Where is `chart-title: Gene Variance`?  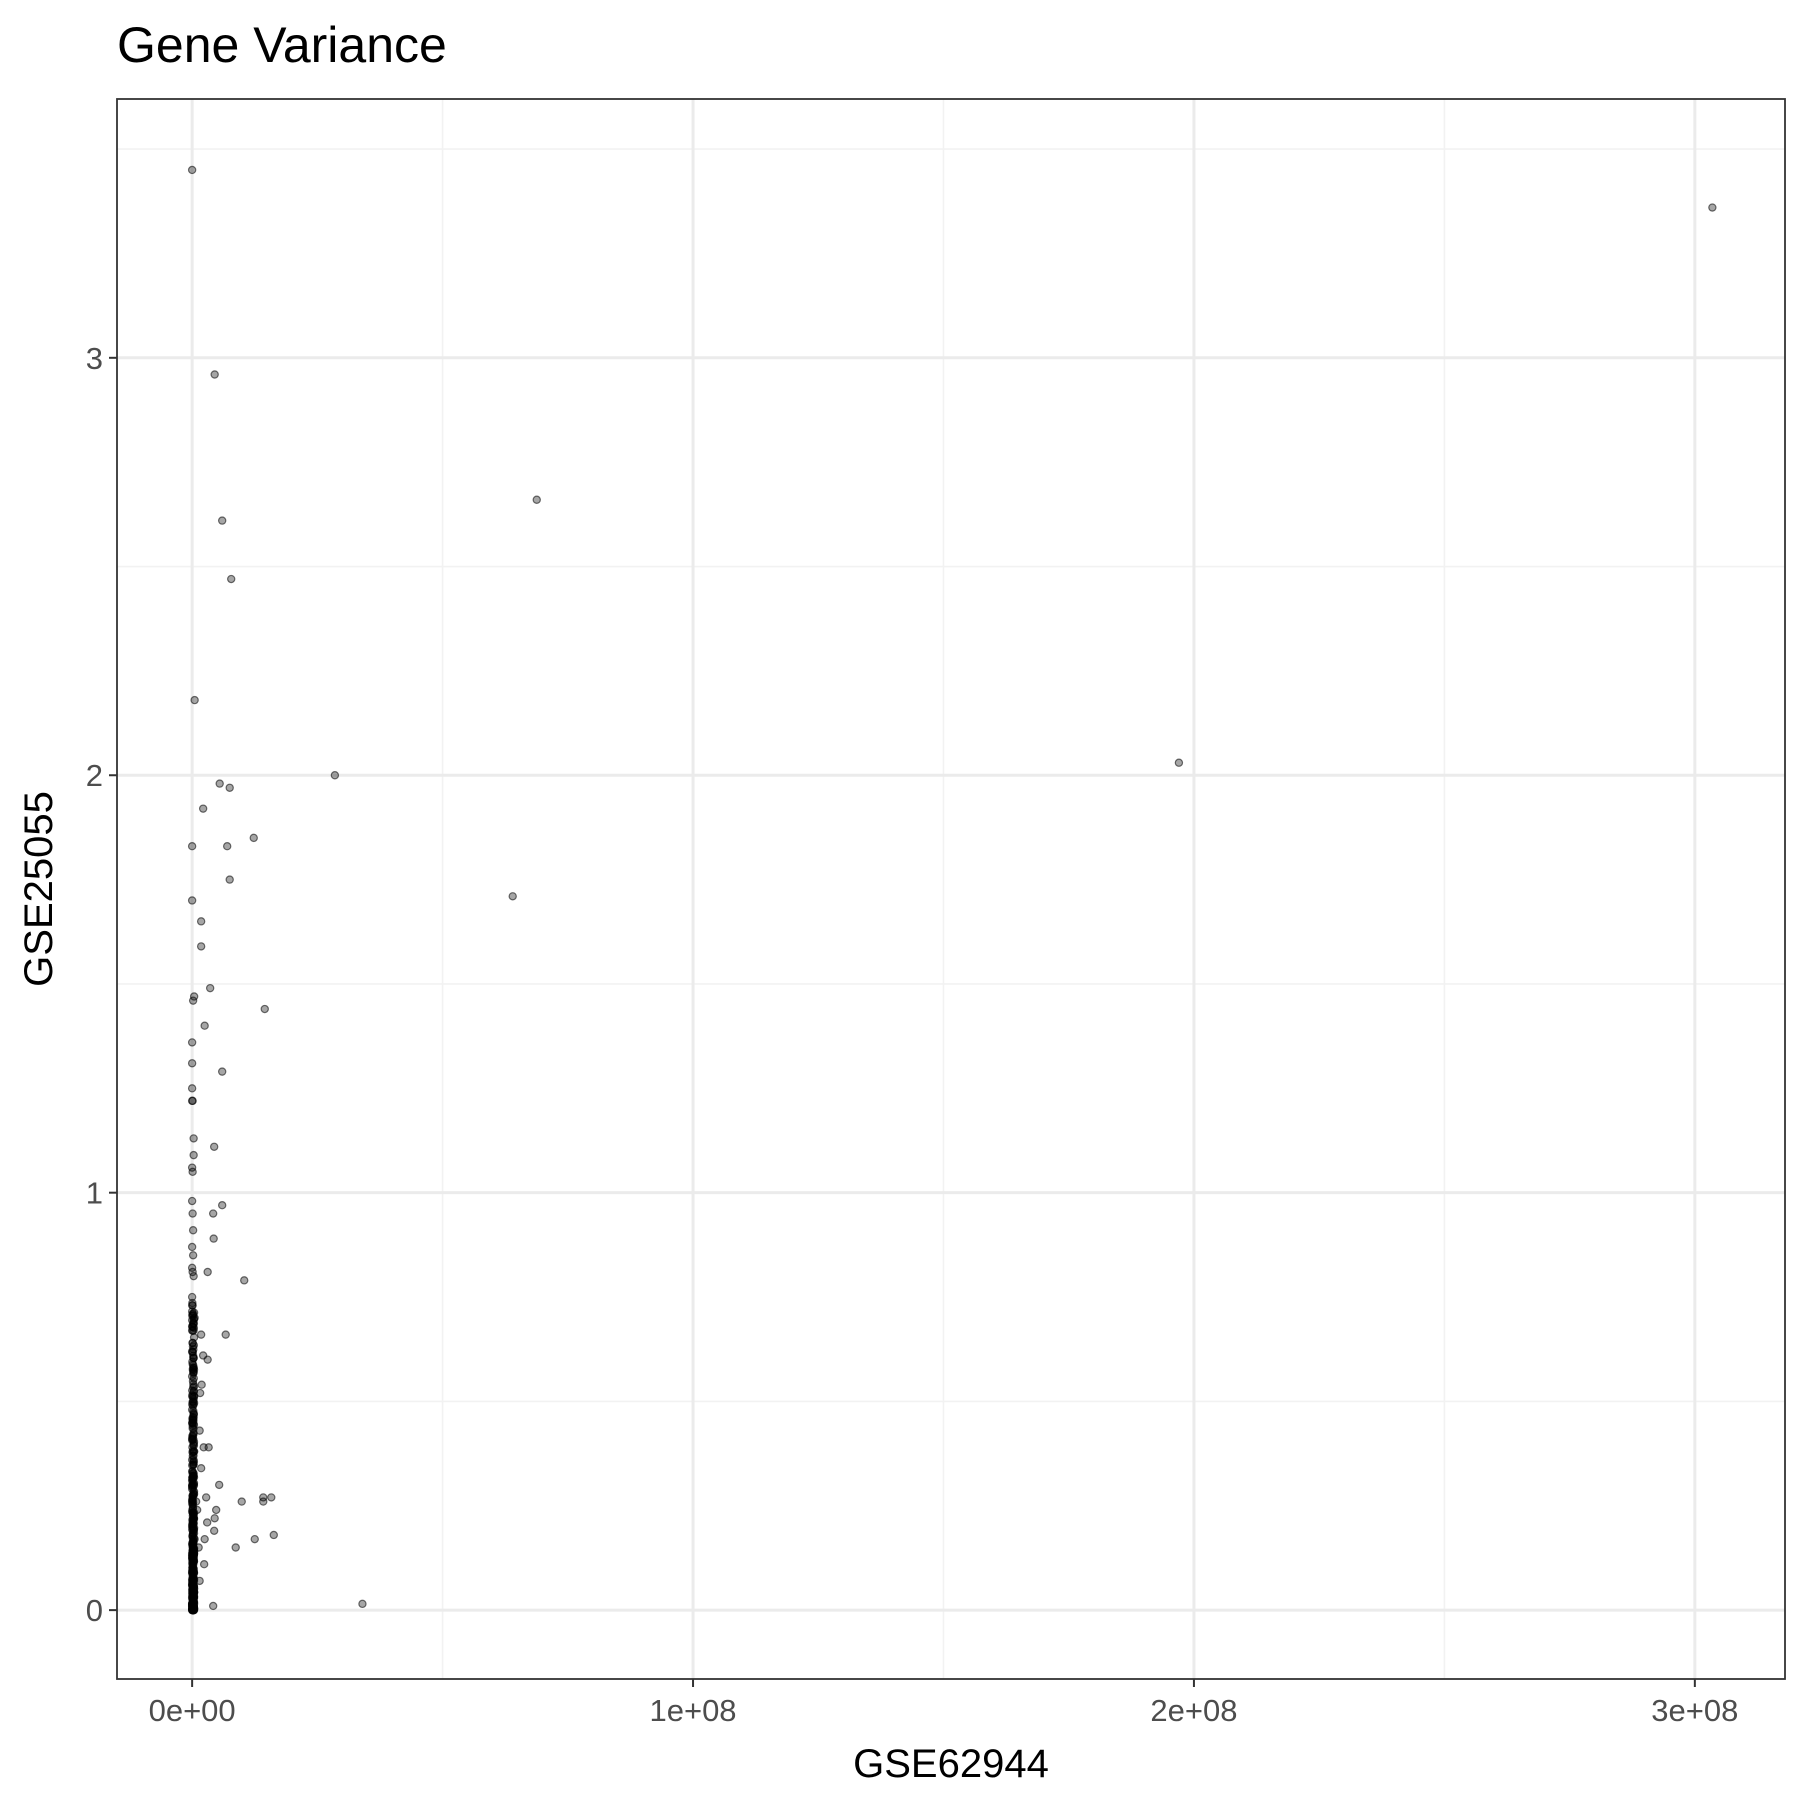 chart-title: Gene Variance is located at coordinates (282, 45).